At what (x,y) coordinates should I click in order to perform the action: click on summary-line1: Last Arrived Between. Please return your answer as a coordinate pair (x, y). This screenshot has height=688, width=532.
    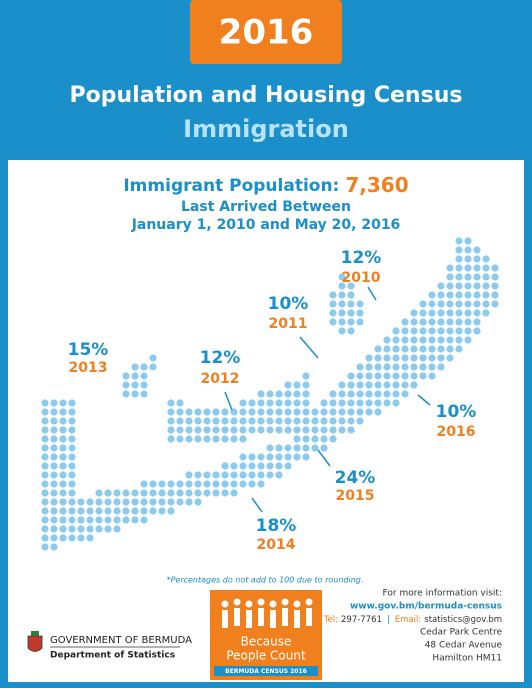
    Looking at the image, I should click on (266, 207).